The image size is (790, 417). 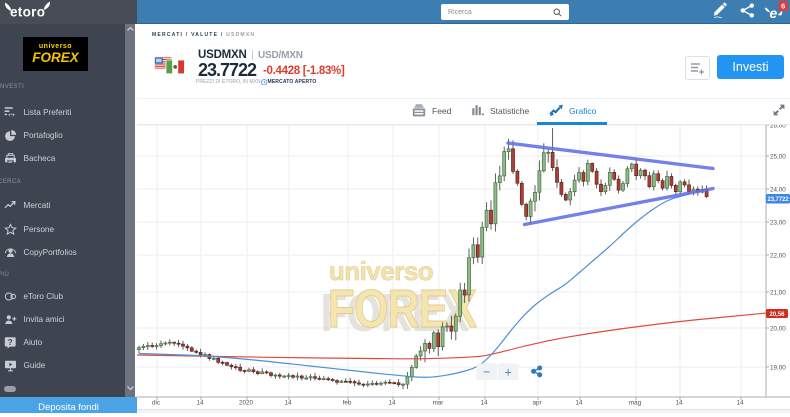 What do you see at coordinates (778, 255) in the screenshot?
I see `svg-text: 22,00` at bounding box center [778, 255].